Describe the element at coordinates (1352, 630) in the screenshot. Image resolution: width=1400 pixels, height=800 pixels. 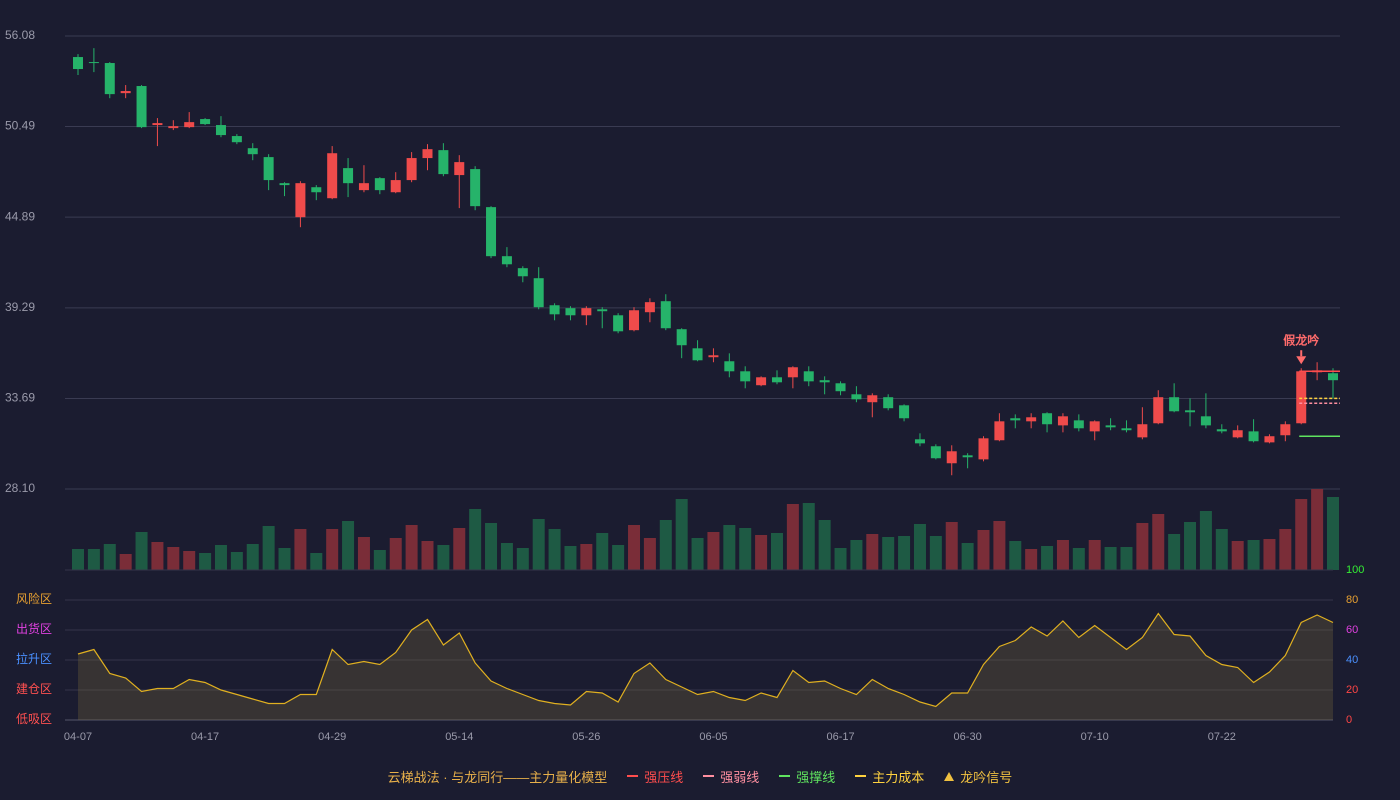
I see `osc-tick-label: 60` at that location.